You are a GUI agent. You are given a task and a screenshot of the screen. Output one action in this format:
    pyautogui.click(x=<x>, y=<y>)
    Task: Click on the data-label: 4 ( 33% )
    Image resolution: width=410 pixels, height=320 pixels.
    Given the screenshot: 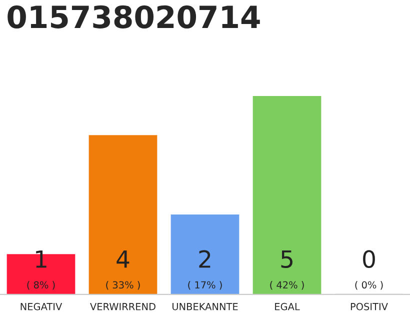 What is the action you would take?
    pyautogui.click(x=123, y=270)
    